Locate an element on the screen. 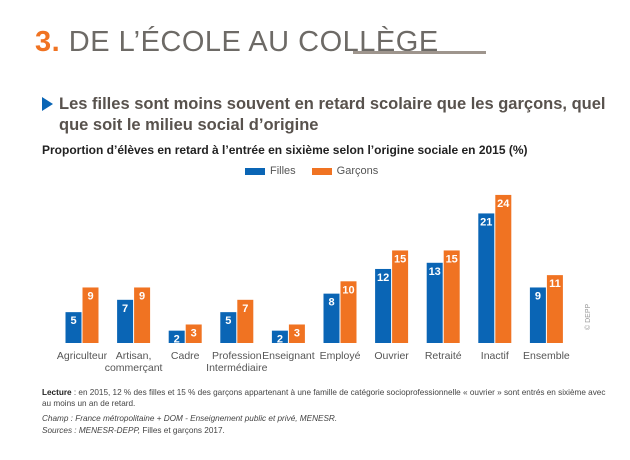  legend-item-filles: Filles is located at coordinates (270, 171).